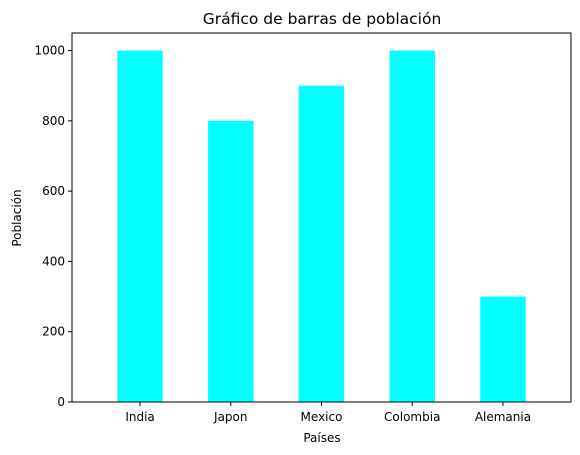 This screenshot has width=580, height=455. Describe the element at coordinates (53, 191) in the screenshot. I see `y-tick-label: 600` at that location.